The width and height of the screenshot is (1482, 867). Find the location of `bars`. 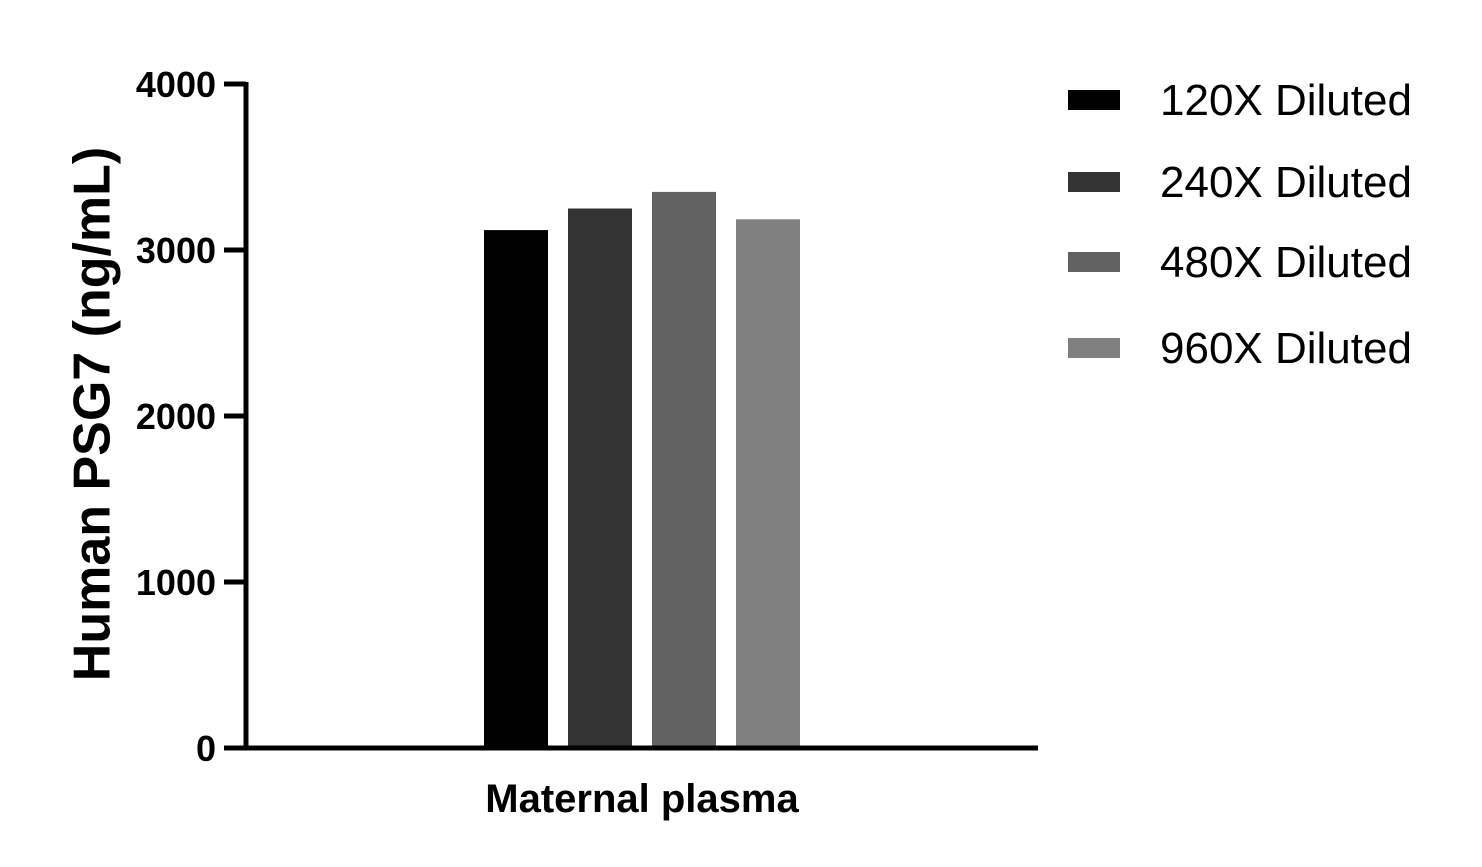

bars is located at coordinates (642, 470).